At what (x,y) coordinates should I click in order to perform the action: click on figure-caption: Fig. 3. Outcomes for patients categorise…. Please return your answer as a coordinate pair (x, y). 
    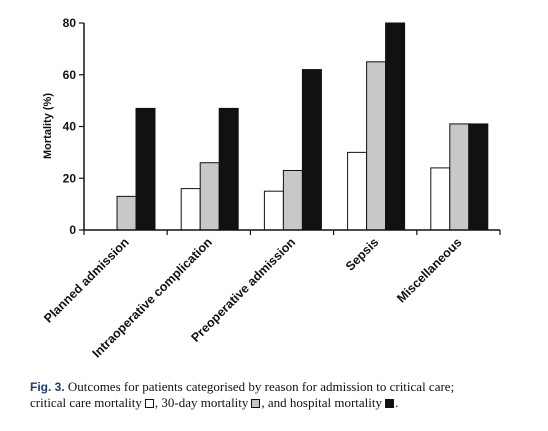
    Looking at the image, I should click on (280, 395).